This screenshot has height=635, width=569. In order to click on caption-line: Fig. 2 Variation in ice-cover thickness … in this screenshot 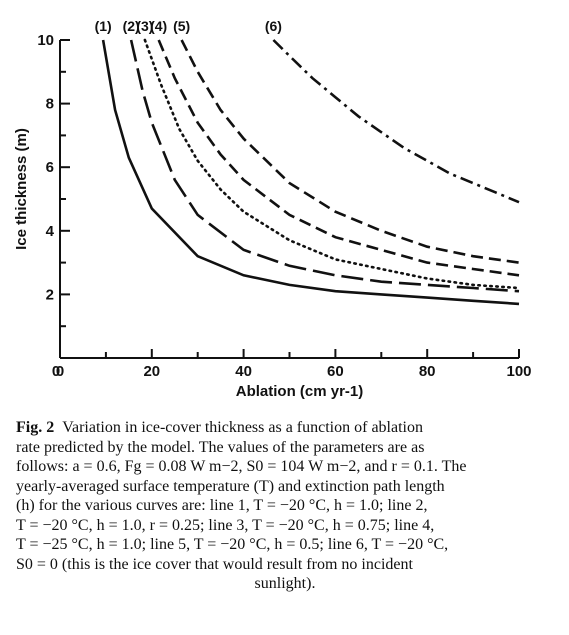, I will do `click(285, 428)`.